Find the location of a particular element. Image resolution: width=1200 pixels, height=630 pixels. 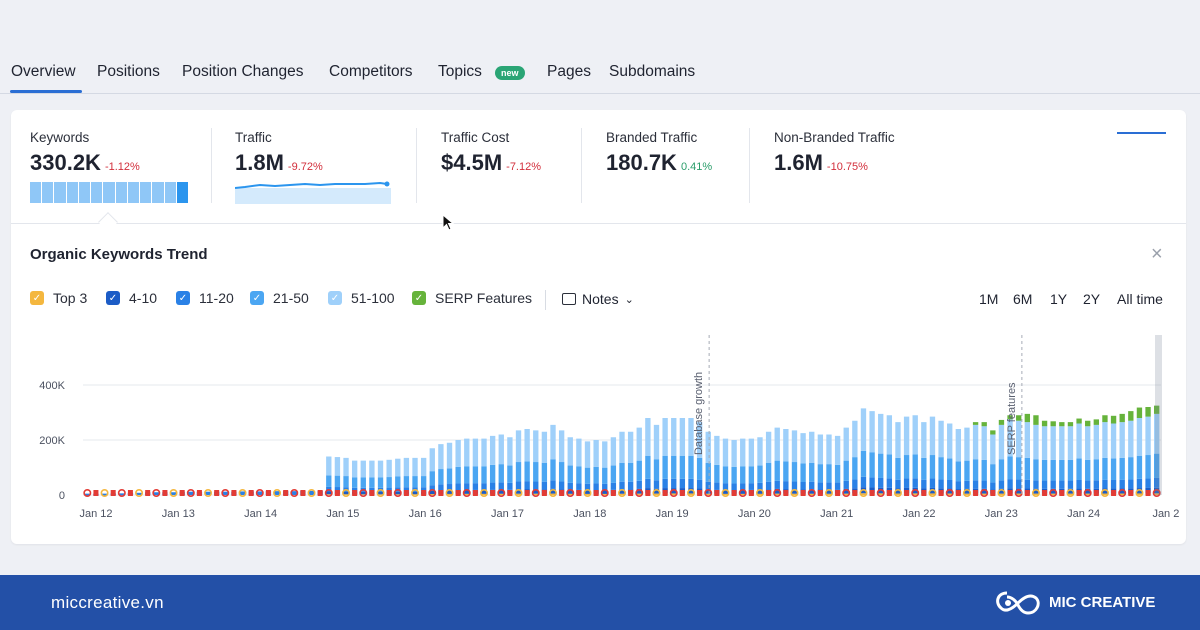

tab-overview: Overview is located at coordinates (43, 71).